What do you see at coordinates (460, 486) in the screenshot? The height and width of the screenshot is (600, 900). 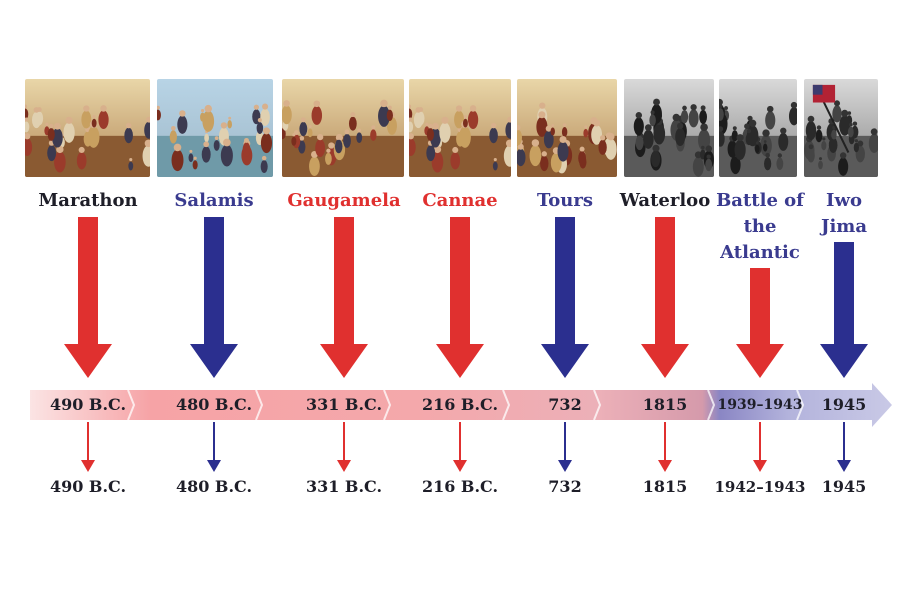 I see `bottom-year-cannae: 216 B.C.` at bounding box center [460, 486].